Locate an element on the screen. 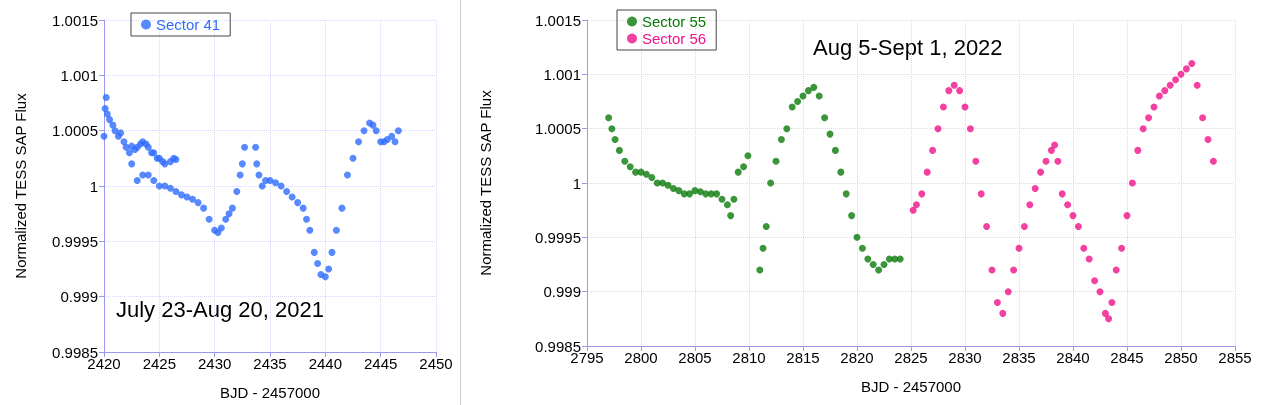  x-tick-label: 2425 is located at coordinates (159, 363).